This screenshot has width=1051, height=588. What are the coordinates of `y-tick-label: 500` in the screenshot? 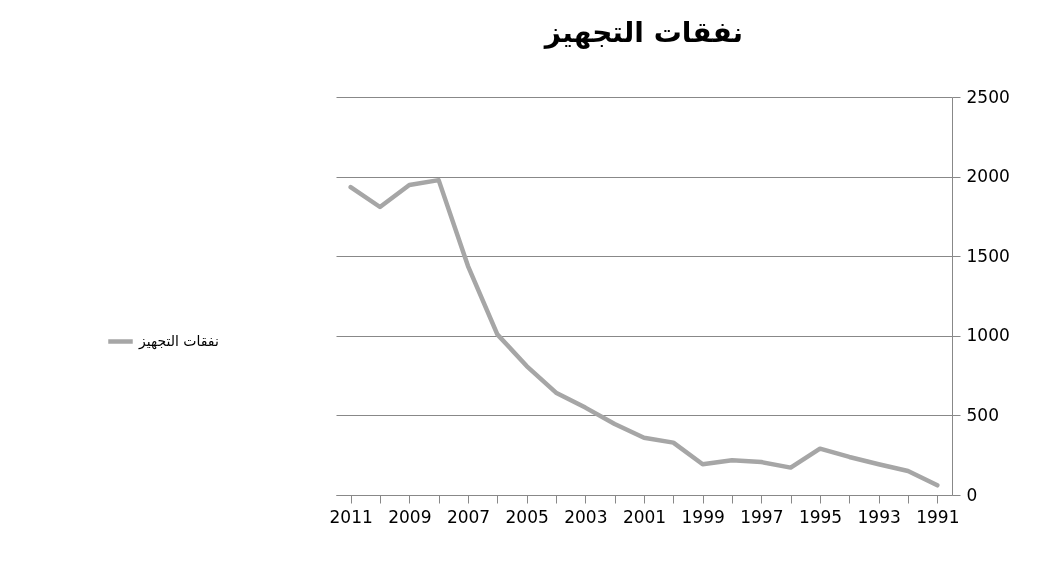 It's located at (982, 414).